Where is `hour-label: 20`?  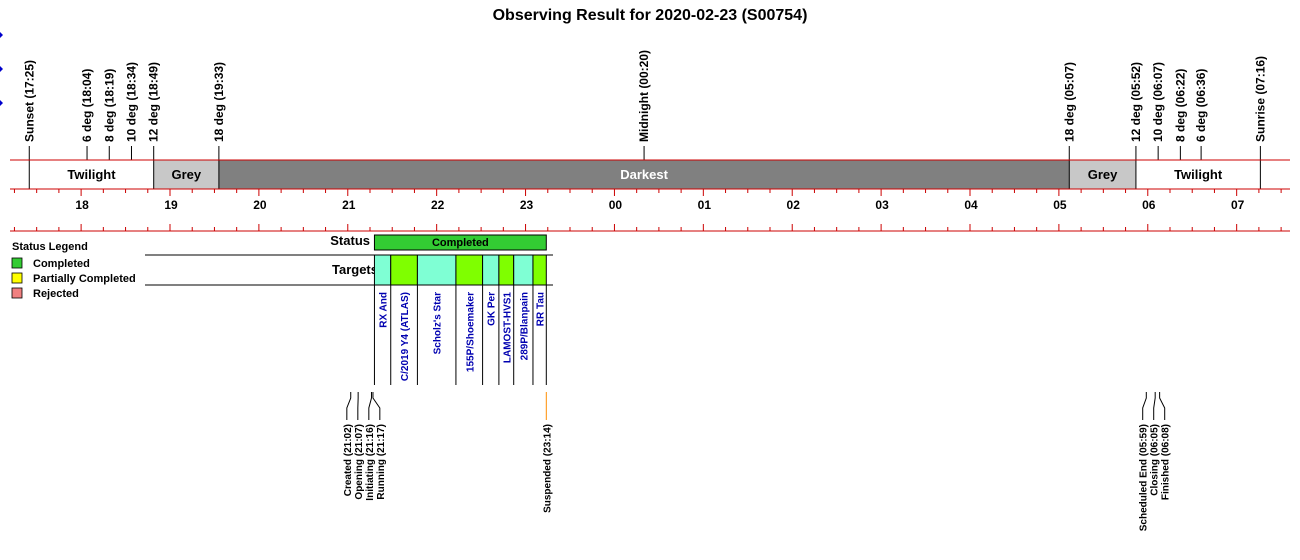
hour-label: 20 is located at coordinates (260, 205).